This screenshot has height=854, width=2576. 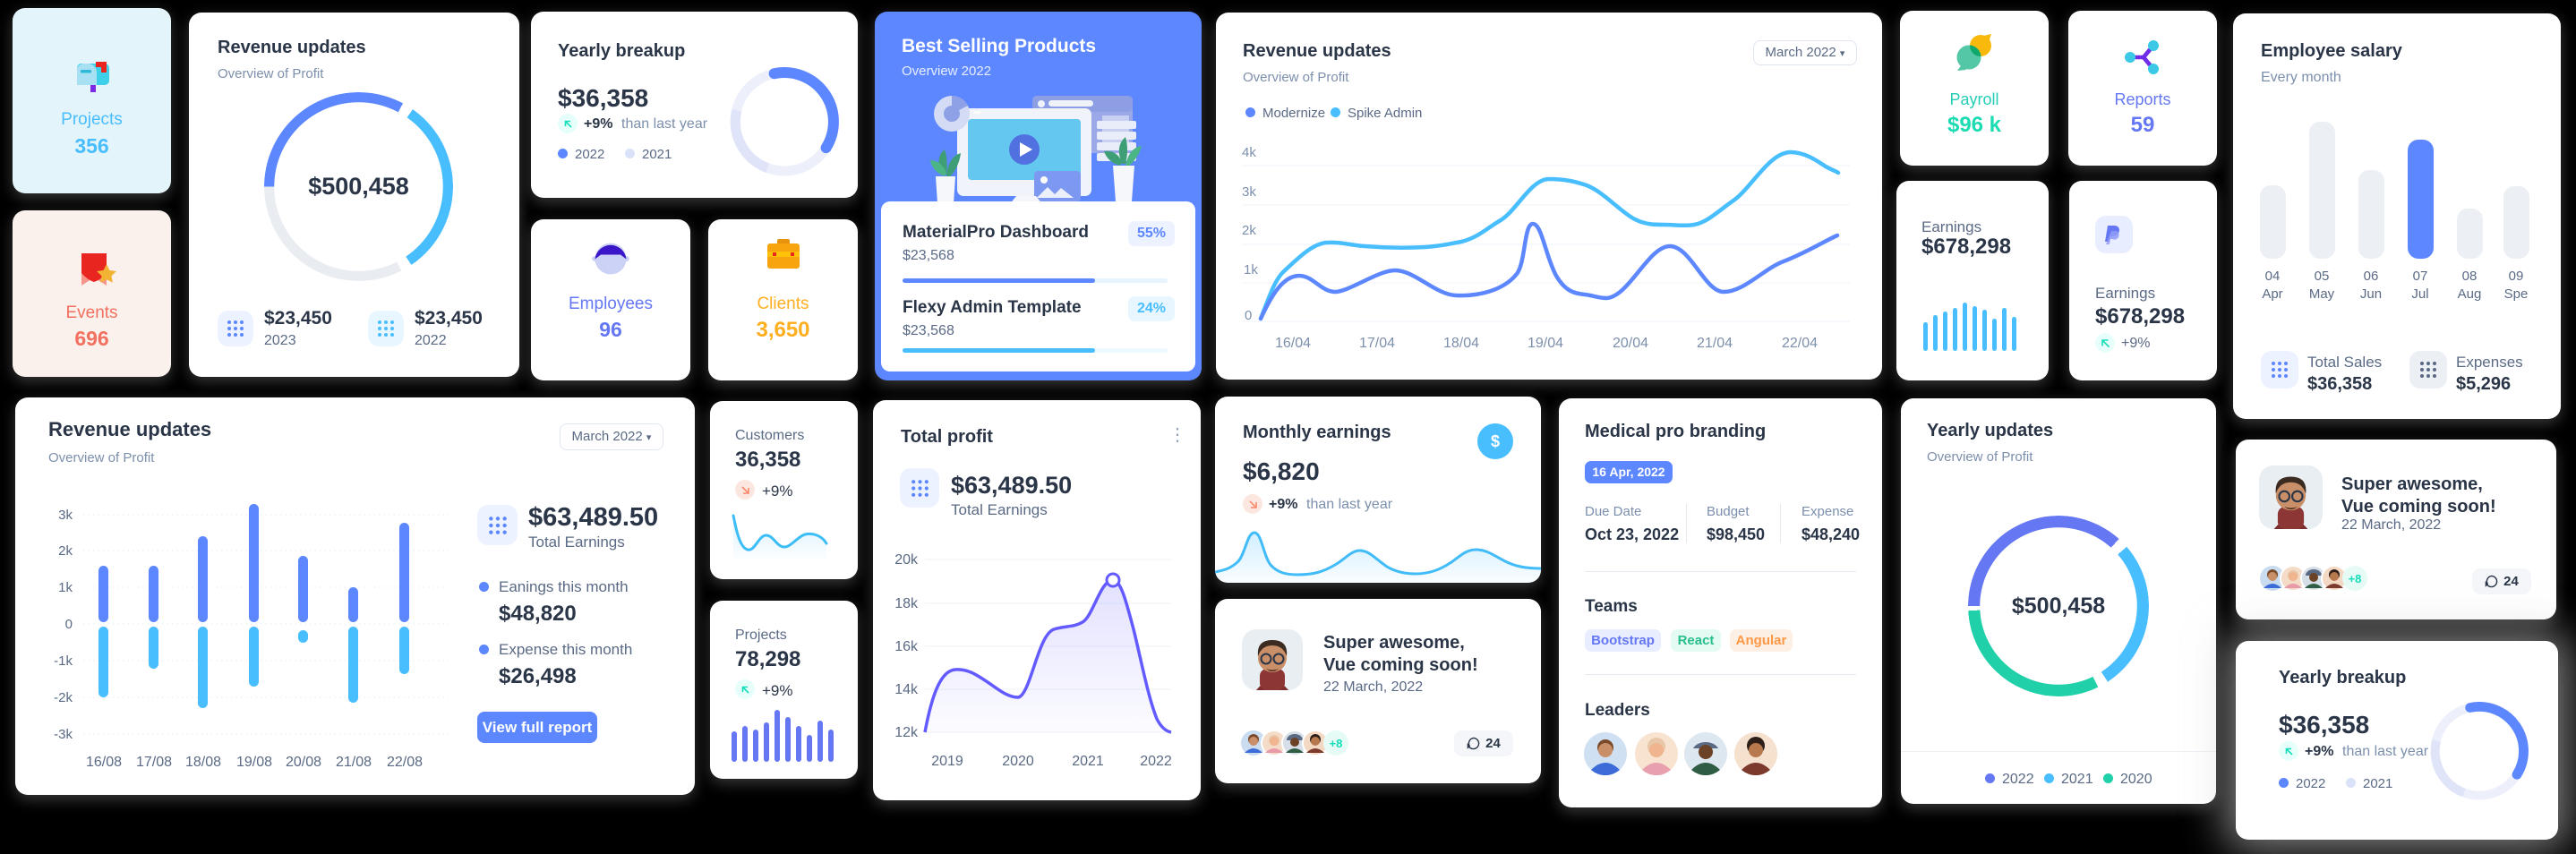 What do you see at coordinates (303, 762) in the screenshot?
I see `svg-text: 20/08` at bounding box center [303, 762].